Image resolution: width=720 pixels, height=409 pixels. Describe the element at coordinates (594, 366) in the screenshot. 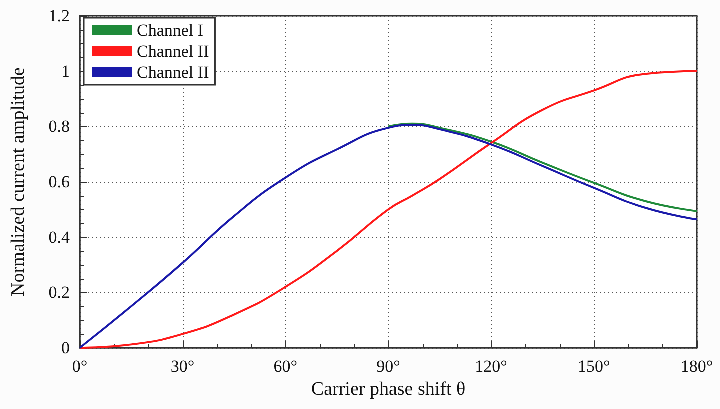

I see `x-tick-label: 150°` at that location.